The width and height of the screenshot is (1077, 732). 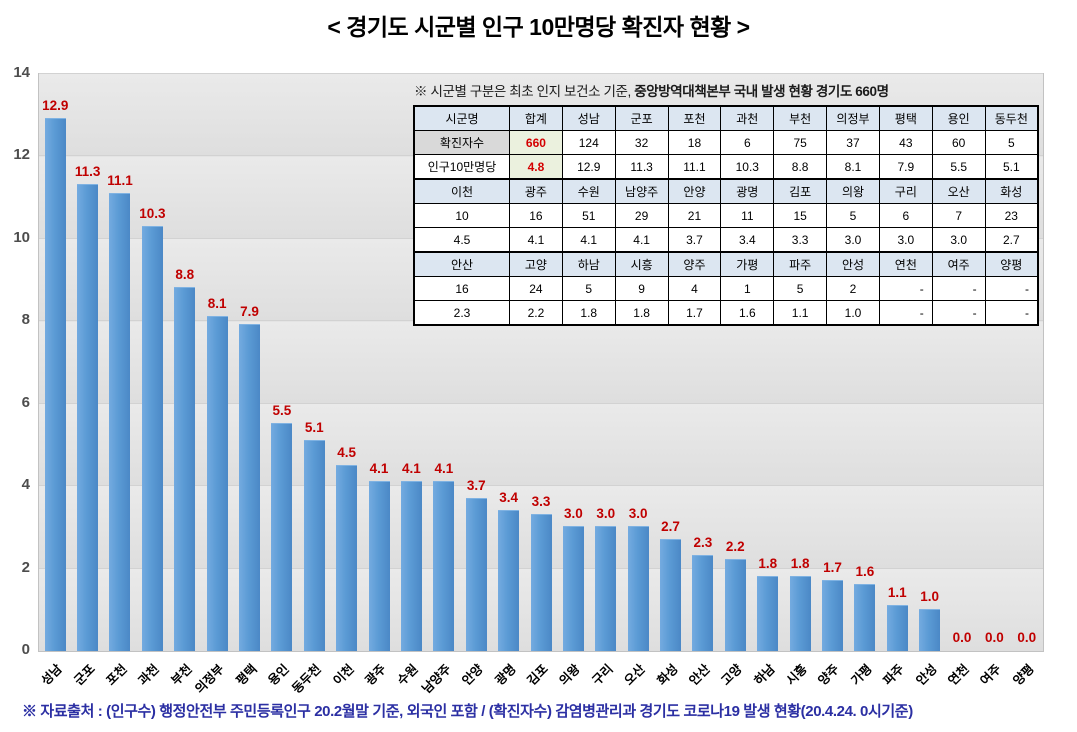 What do you see at coordinates (250, 487) in the screenshot?
I see `bar-평택` at bounding box center [250, 487].